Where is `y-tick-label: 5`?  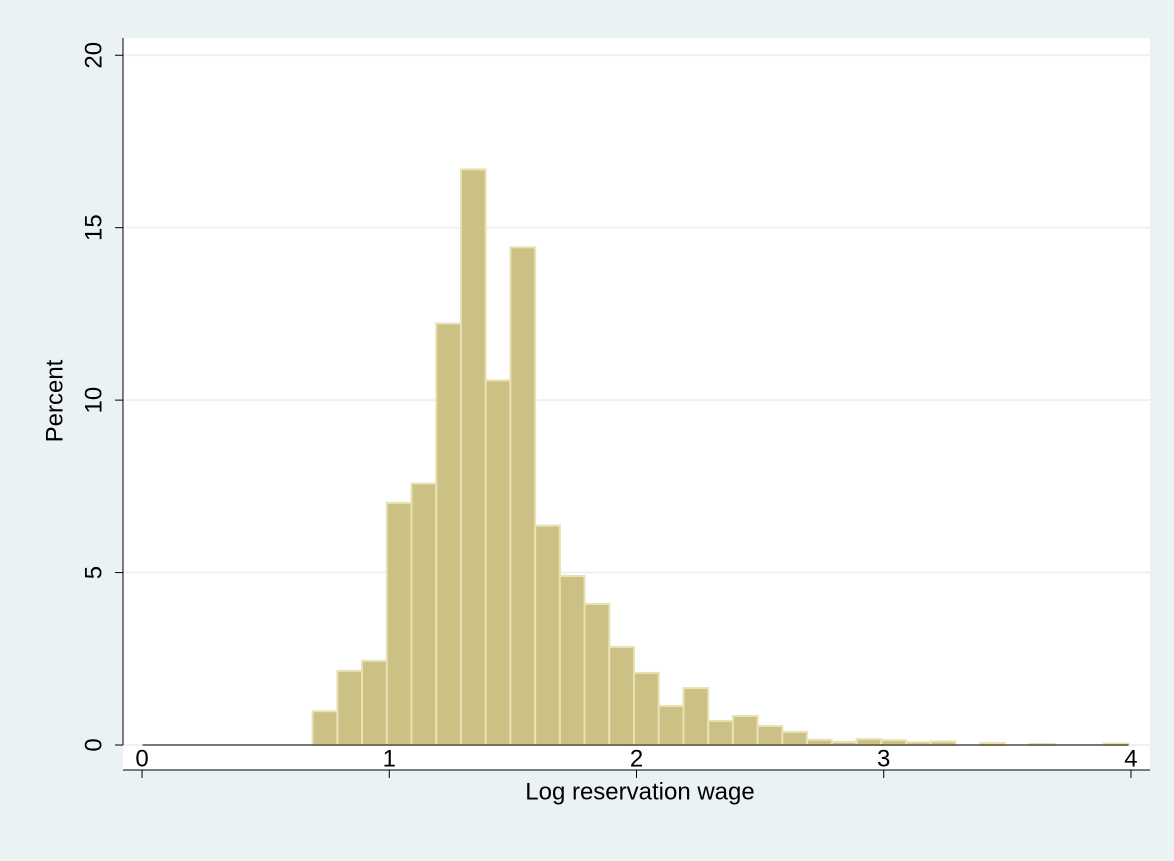 y-tick-label: 5 is located at coordinates (93, 572).